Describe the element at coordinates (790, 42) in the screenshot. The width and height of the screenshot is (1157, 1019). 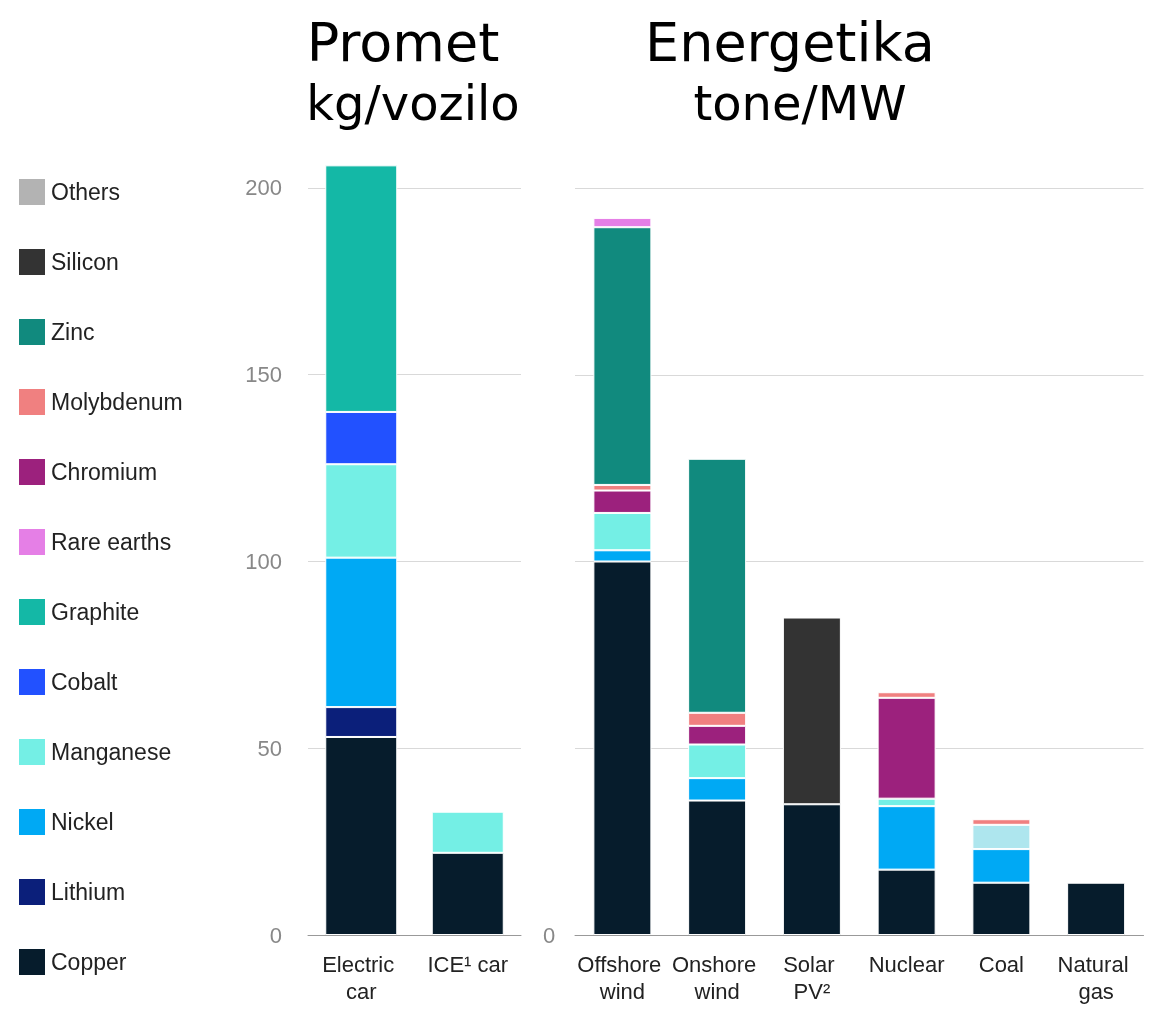
I see `chart-title: Energetika` at that location.